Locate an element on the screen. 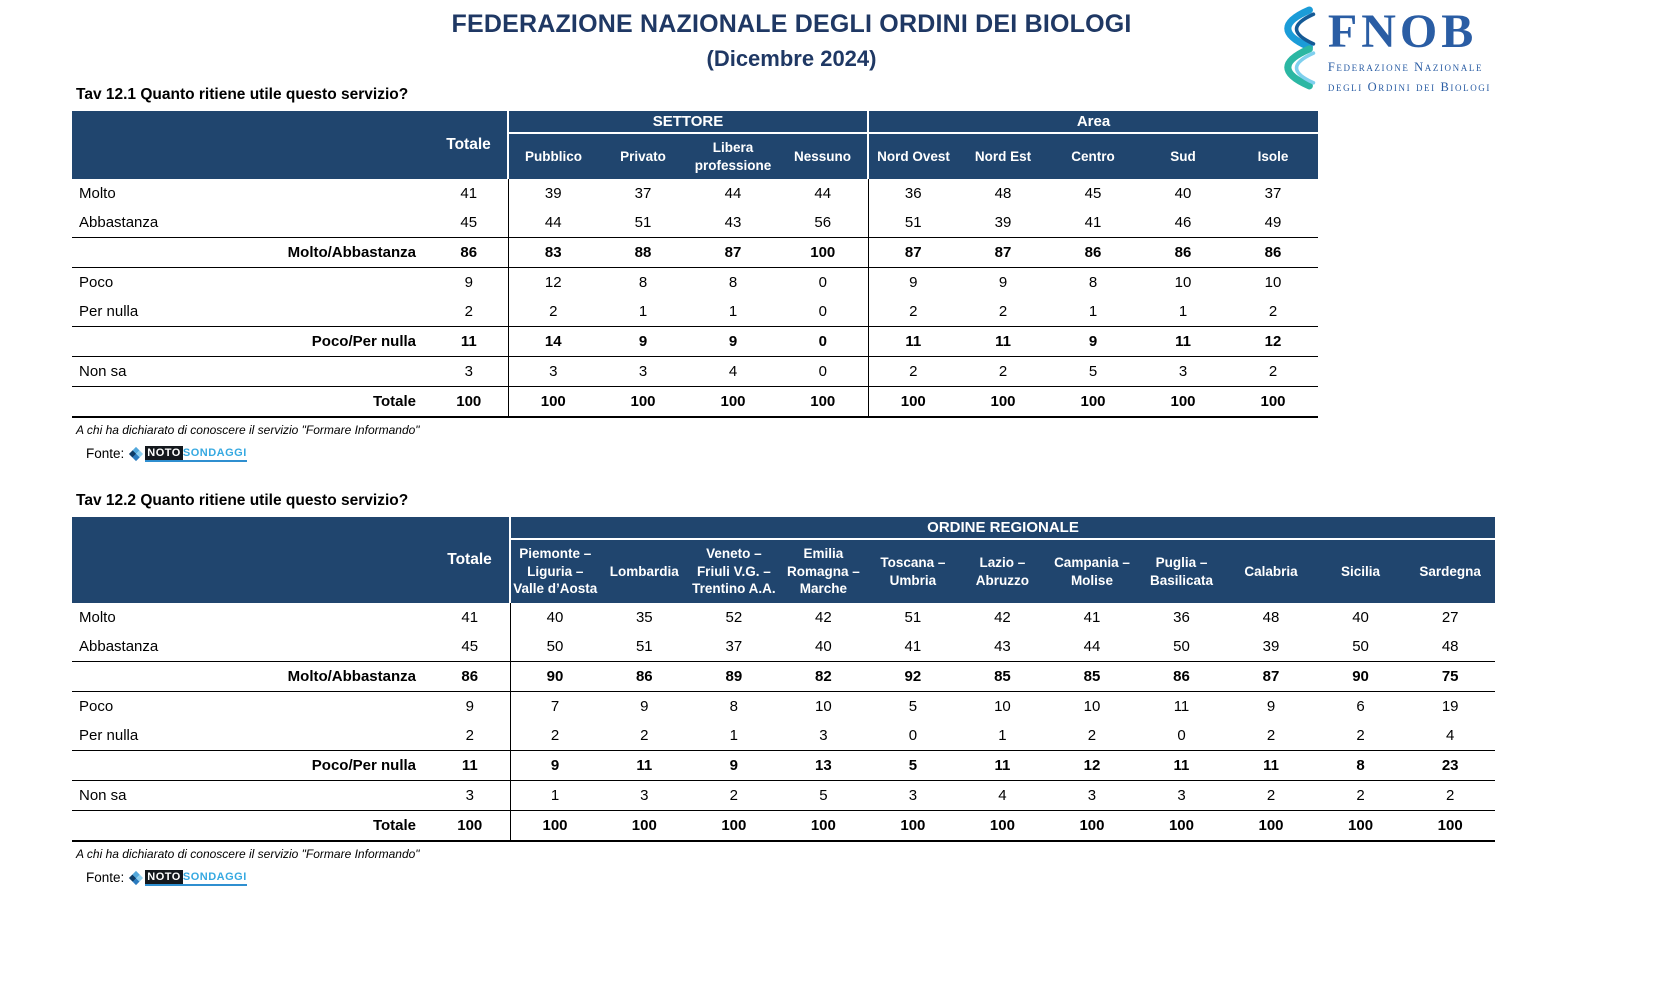 The image size is (1667, 983). value-cell: 1 is located at coordinates (554, 795).